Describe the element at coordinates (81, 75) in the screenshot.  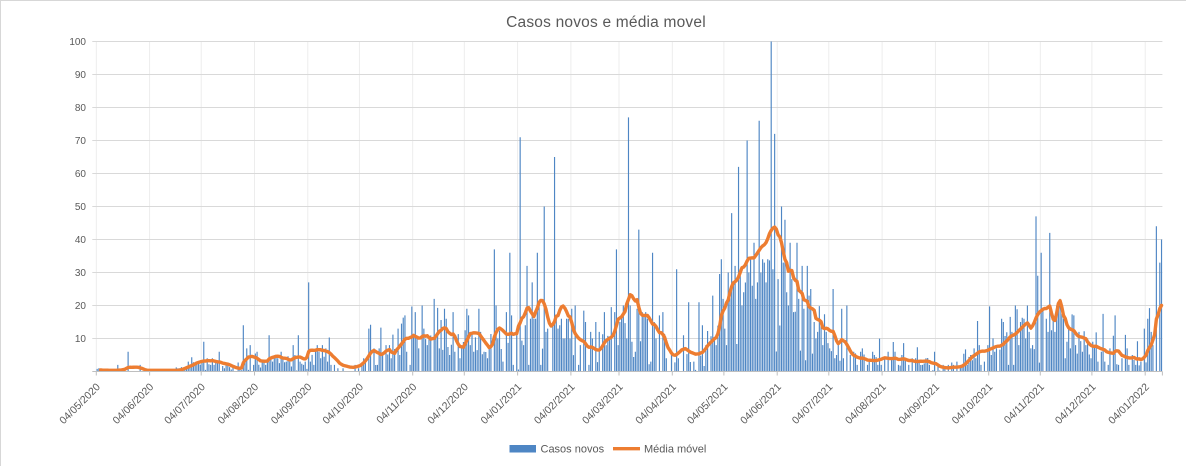
I see `svg-text: 90` at that location.